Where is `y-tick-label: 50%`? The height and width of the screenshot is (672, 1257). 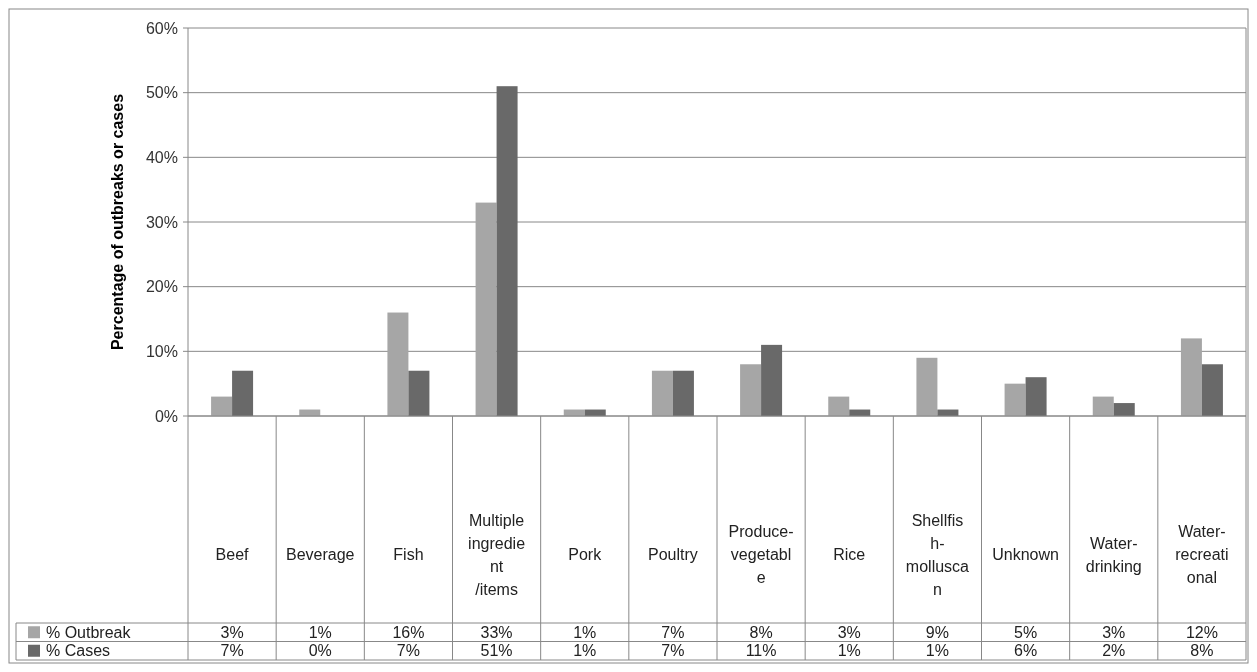 y-tick-label: 50% is located at coordinates (161, 93).